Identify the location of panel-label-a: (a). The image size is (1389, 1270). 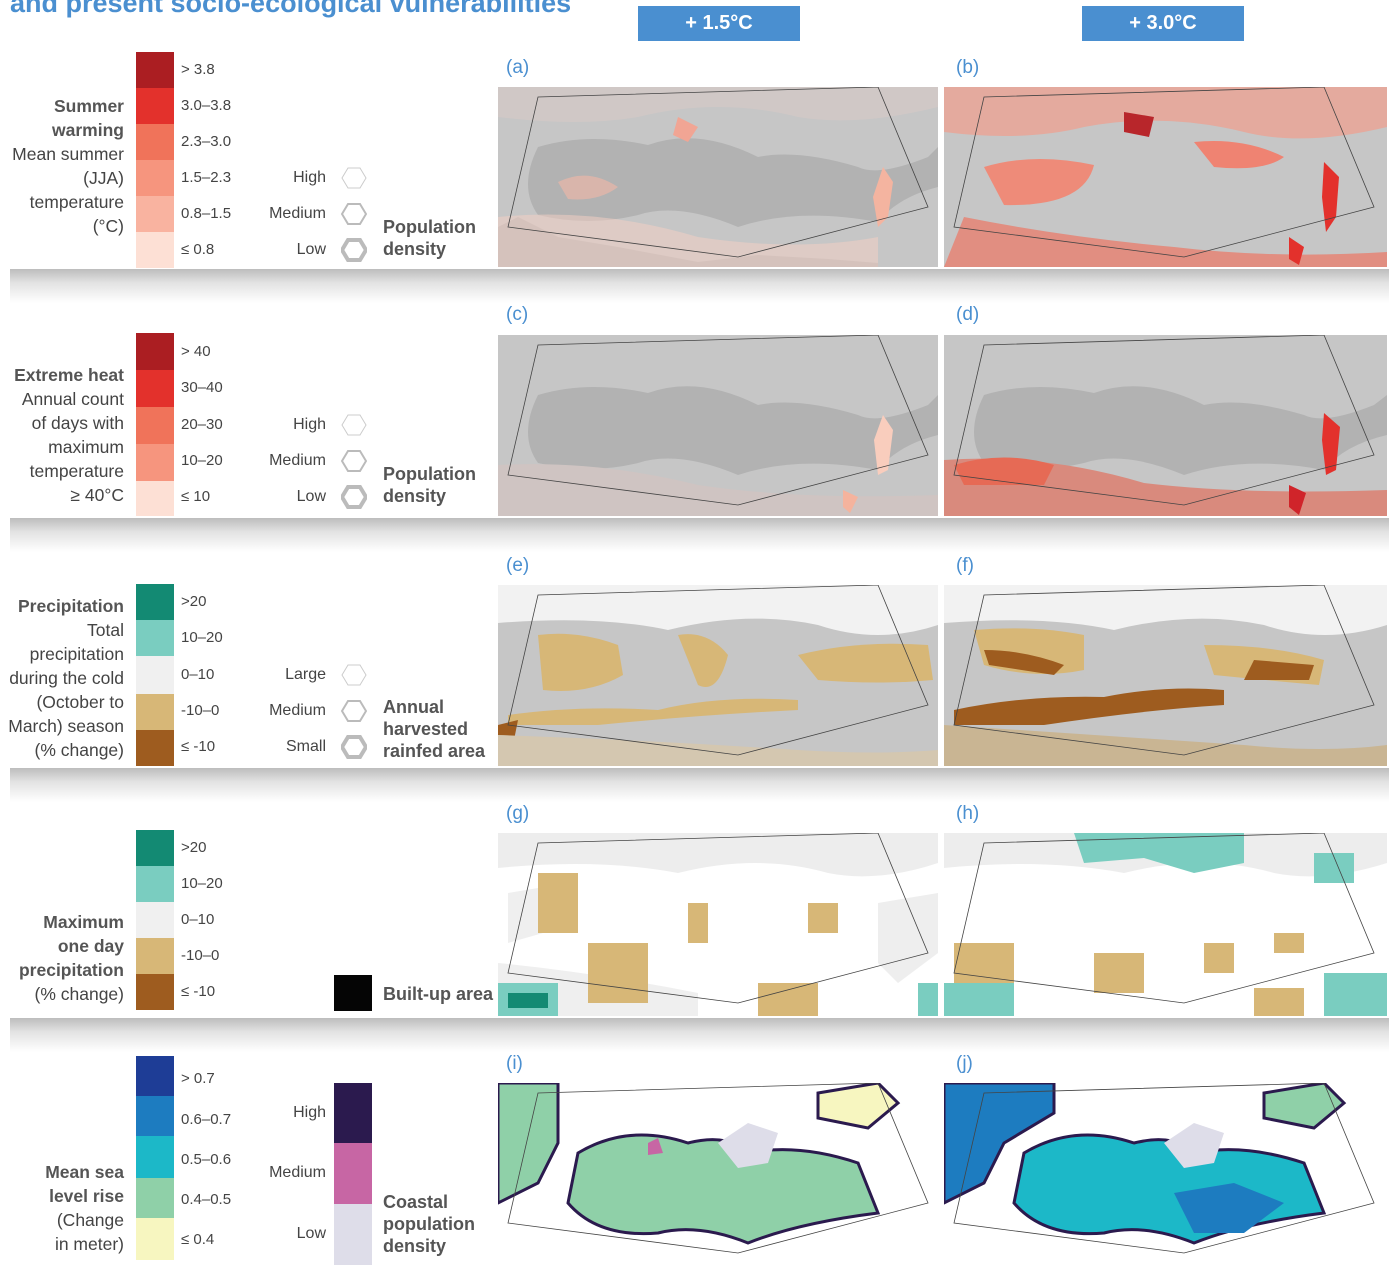
(518, 67).